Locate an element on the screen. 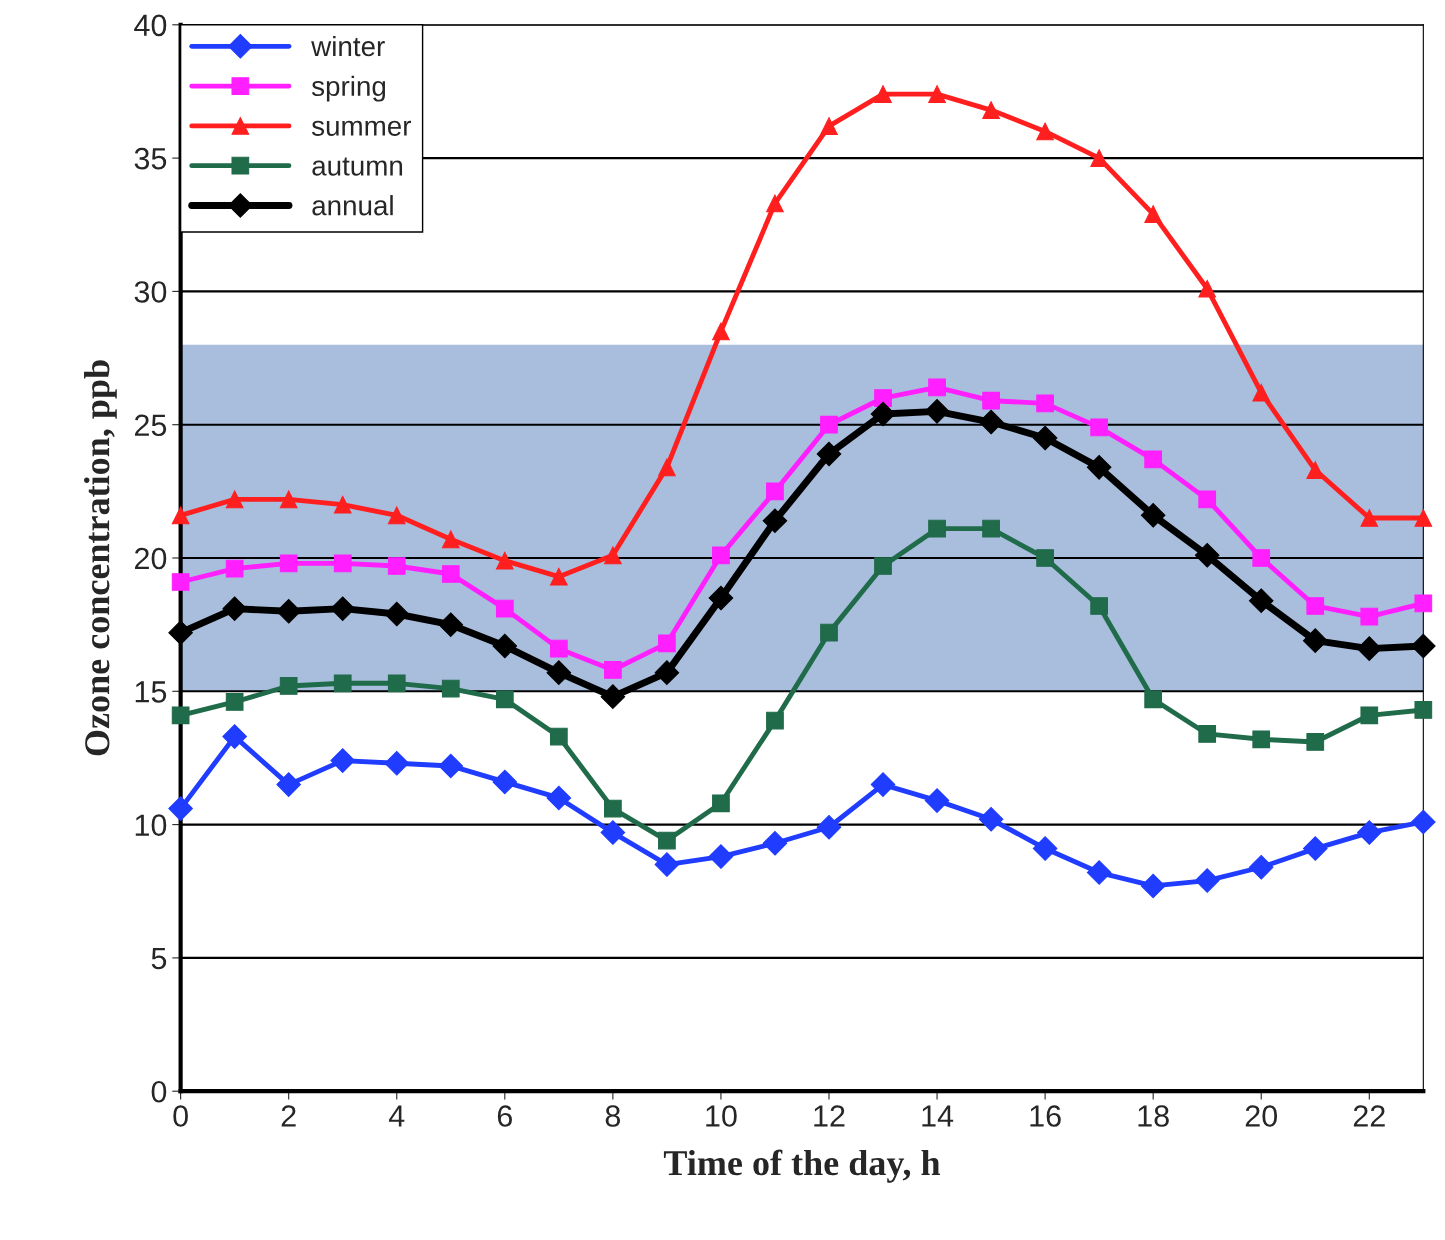 This screenshot has width=1445, height=1240. x-tick-label: 20 is located at coordinates (1261, 1116).